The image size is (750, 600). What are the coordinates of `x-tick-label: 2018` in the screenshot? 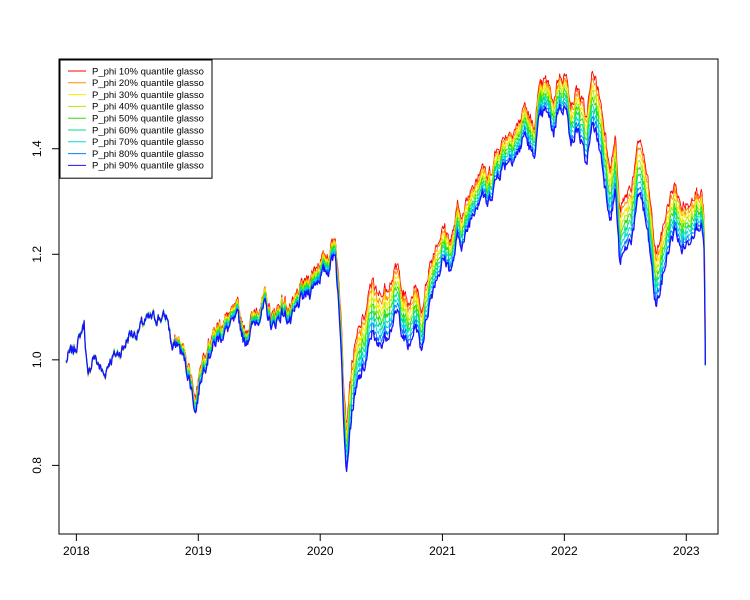 It's located at (76, 551).